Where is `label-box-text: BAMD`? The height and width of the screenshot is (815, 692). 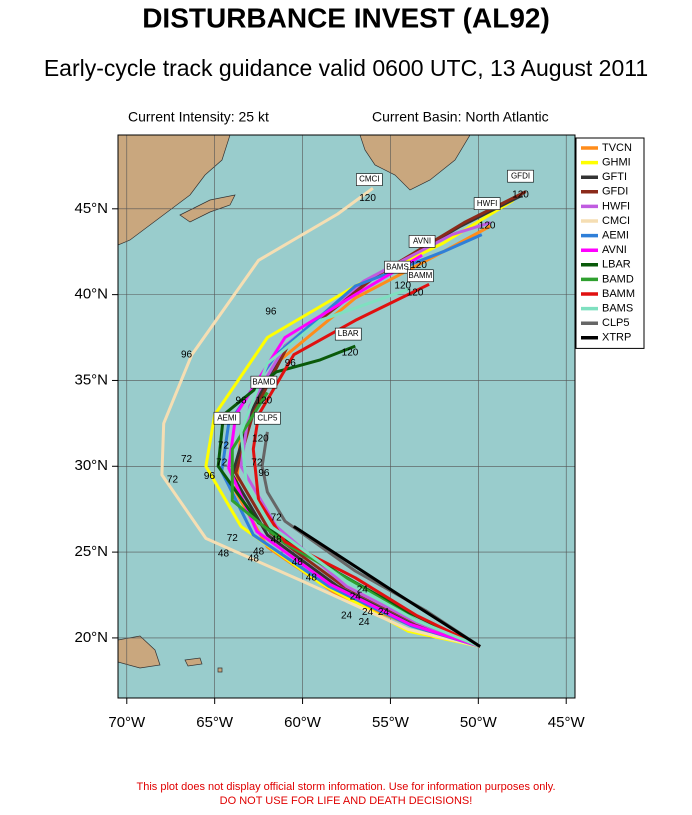
label-box-text: BAMD is located at coordinates (263, 381).